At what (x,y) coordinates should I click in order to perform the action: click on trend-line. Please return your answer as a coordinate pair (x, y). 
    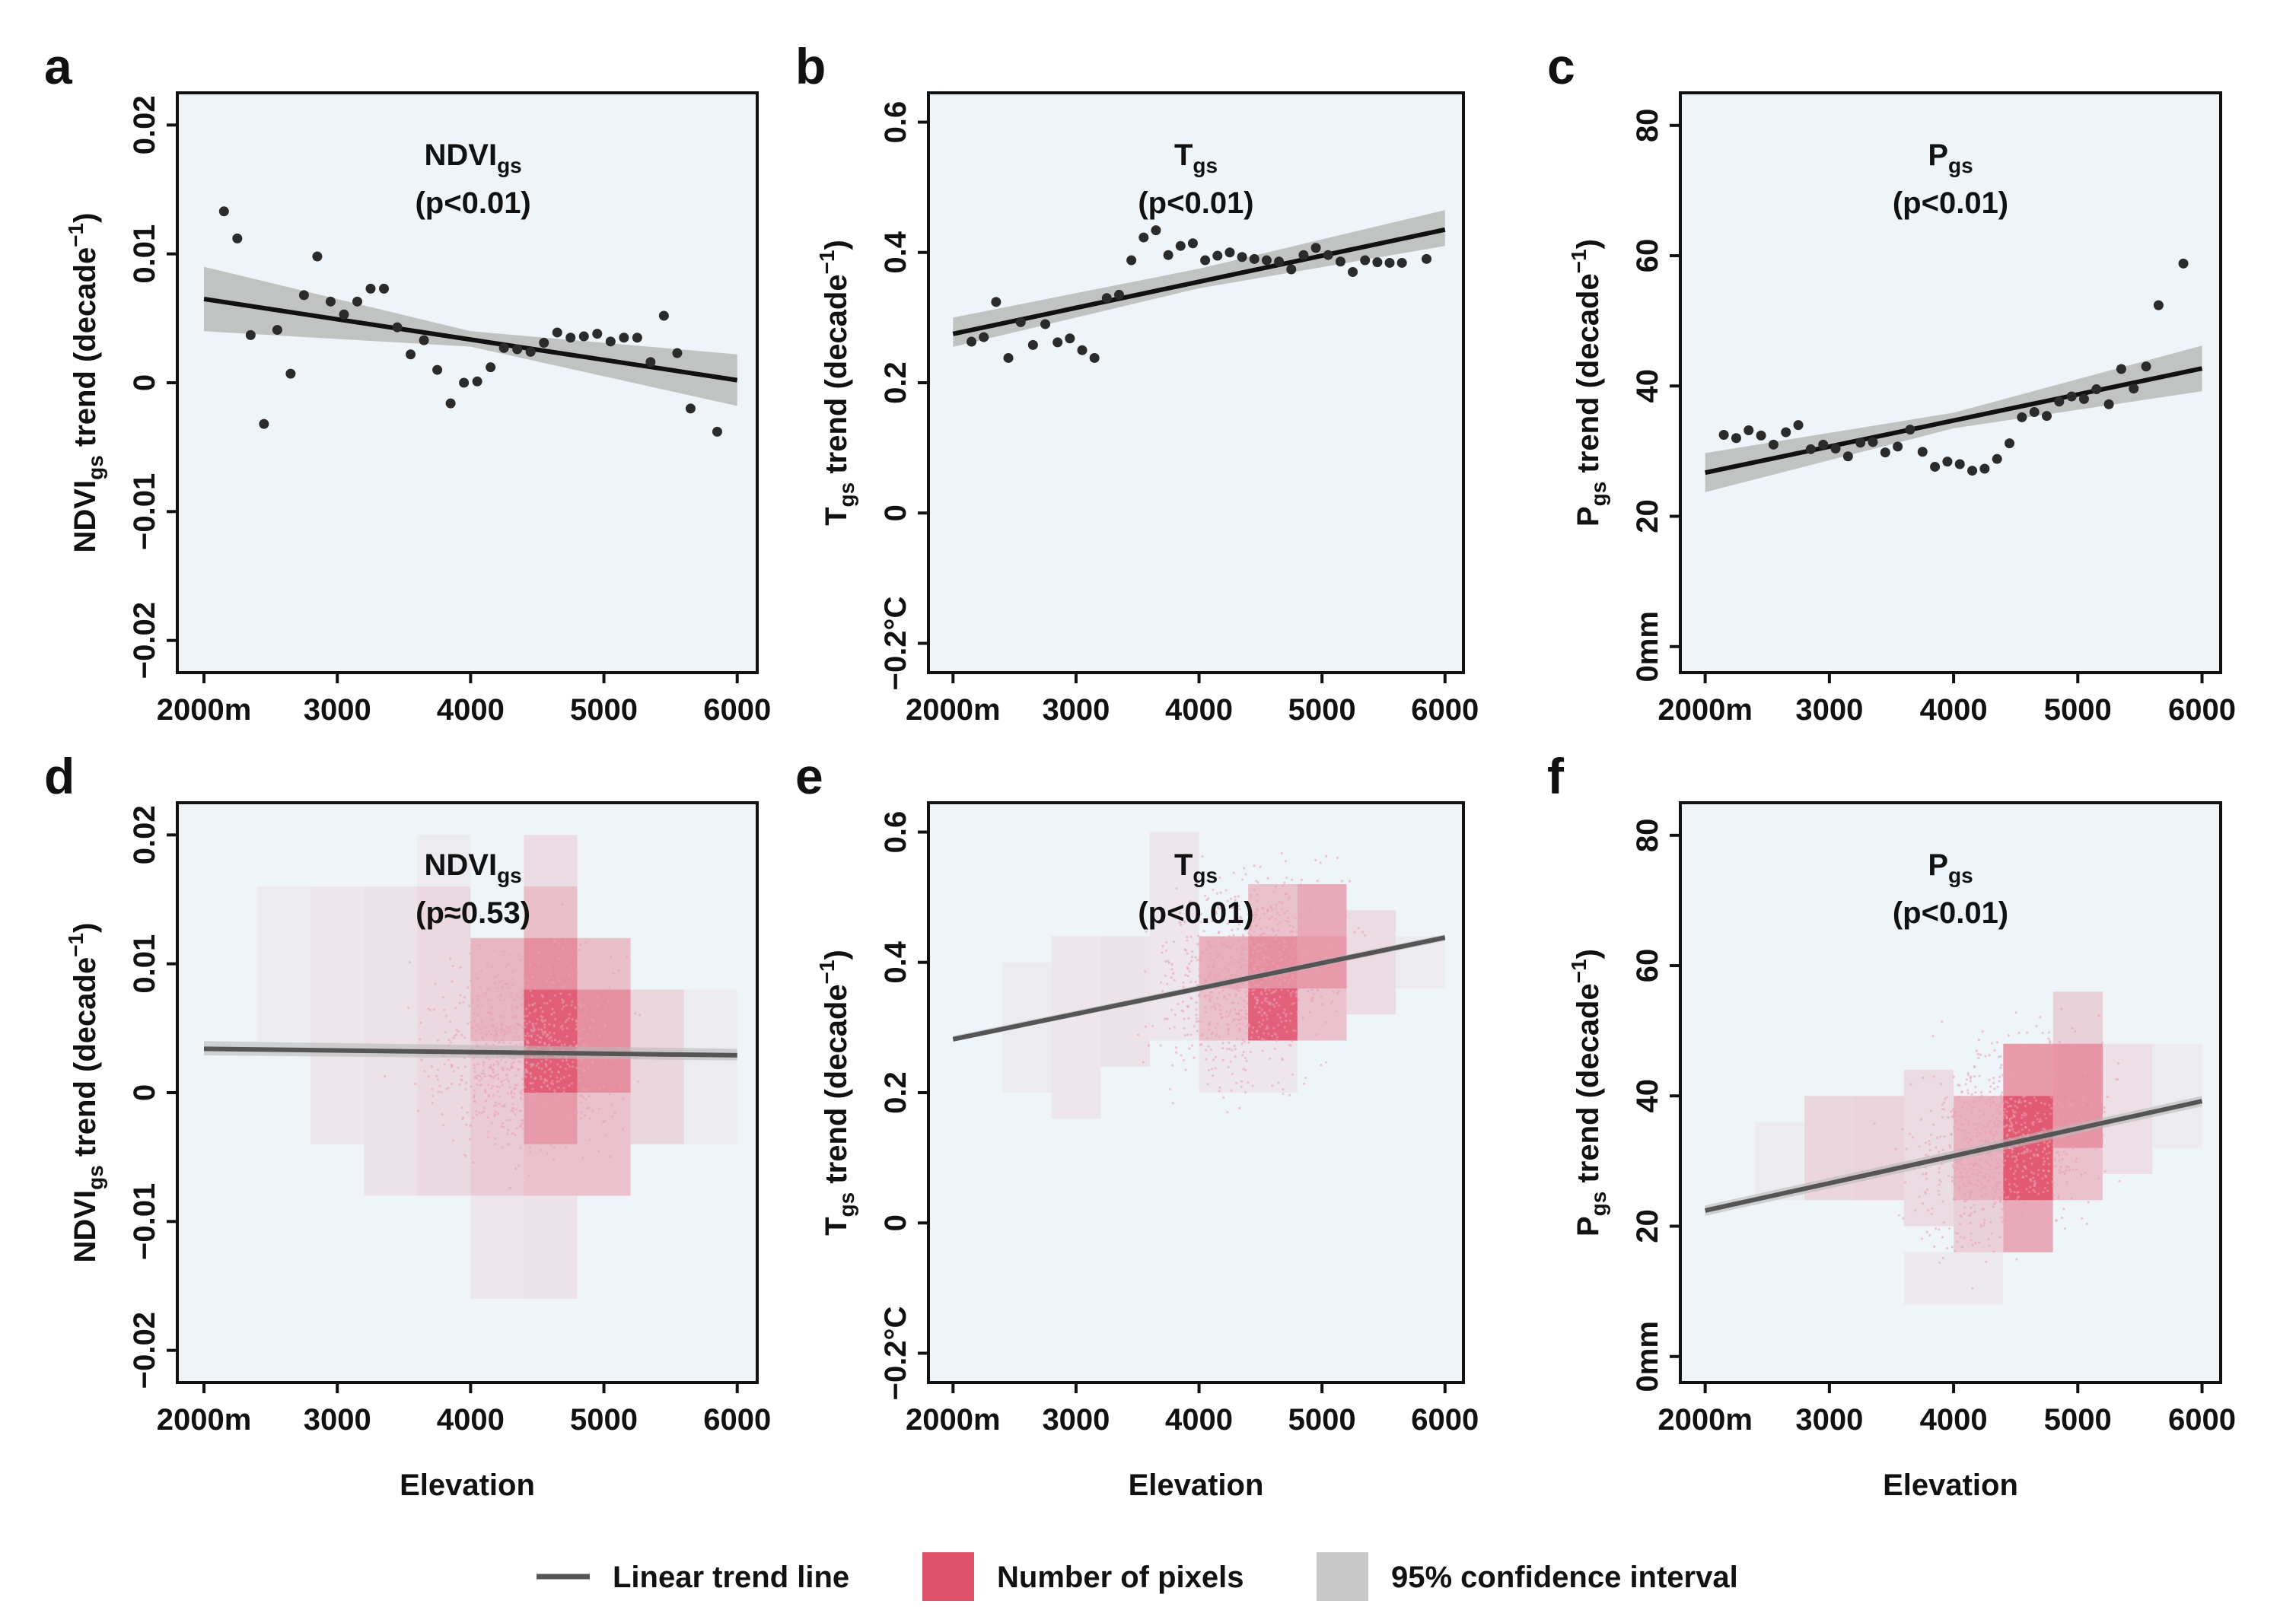
    Looking at the image, I should click on (470, 1052).